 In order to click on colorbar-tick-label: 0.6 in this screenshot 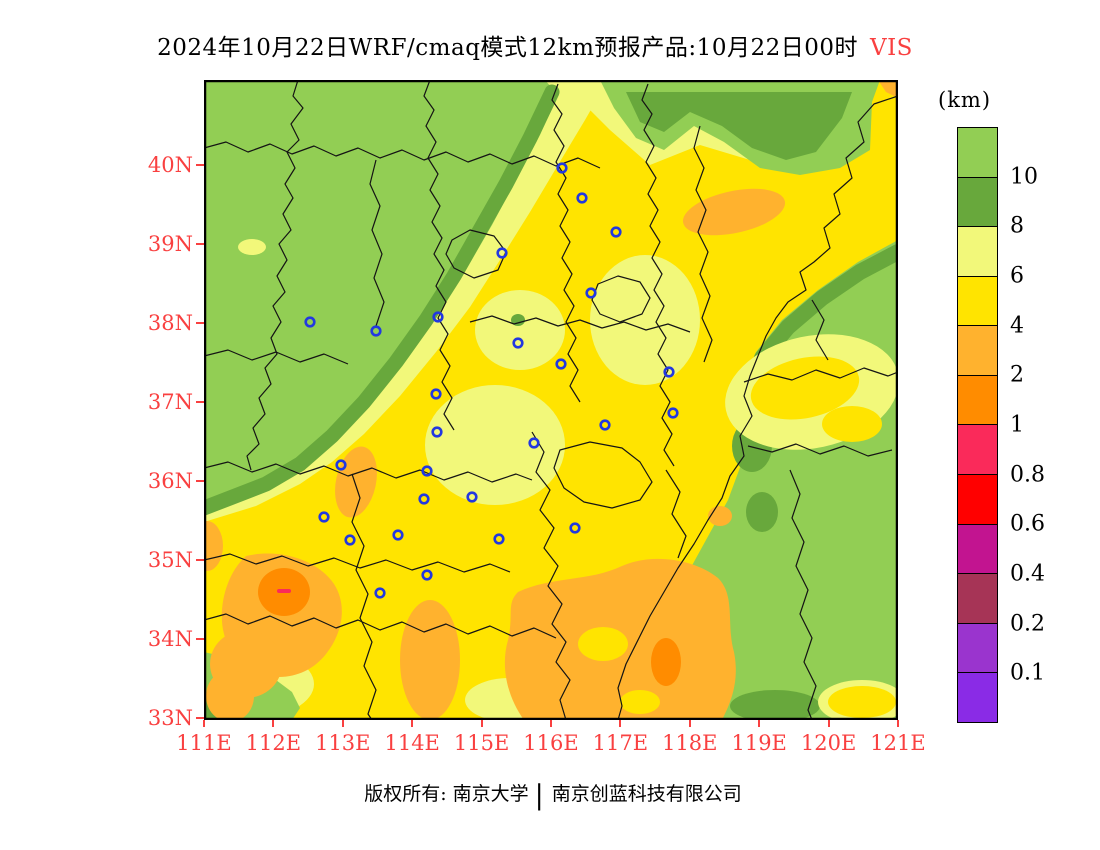, I will do `click(1027, 524)`.